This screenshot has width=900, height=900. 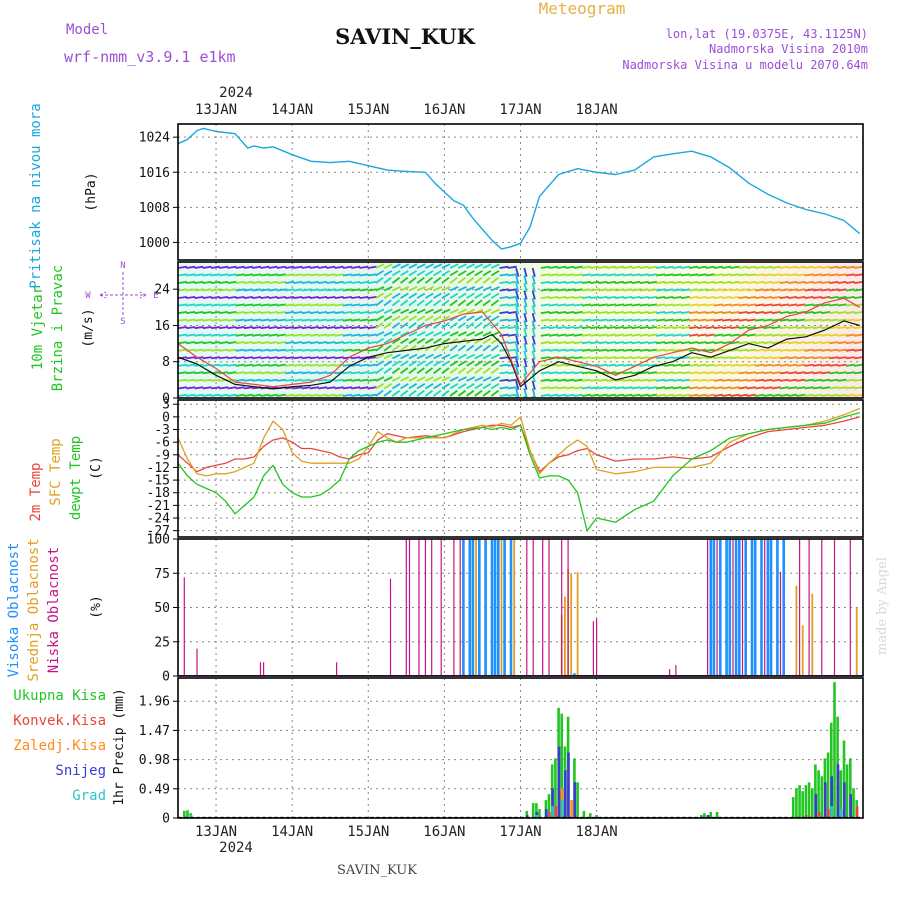 What do you see at coordinates (527, 816) in the screenshot?
I see `precip-snow-bar` at bounding box center [527, 816].